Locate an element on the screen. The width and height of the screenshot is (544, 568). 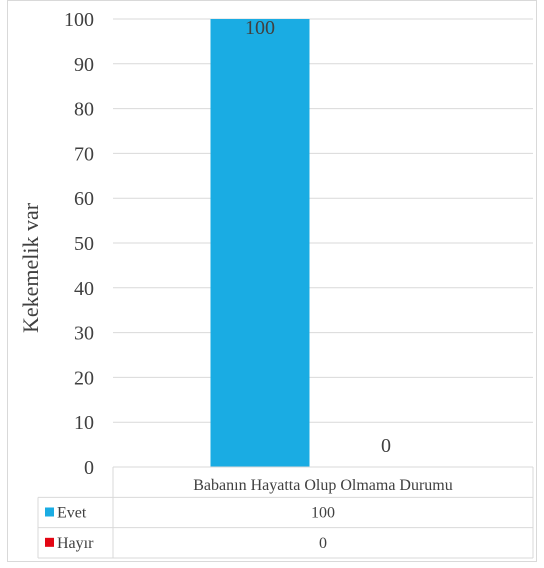
y-tick-label: 30 is located at coordinates (84, 334).